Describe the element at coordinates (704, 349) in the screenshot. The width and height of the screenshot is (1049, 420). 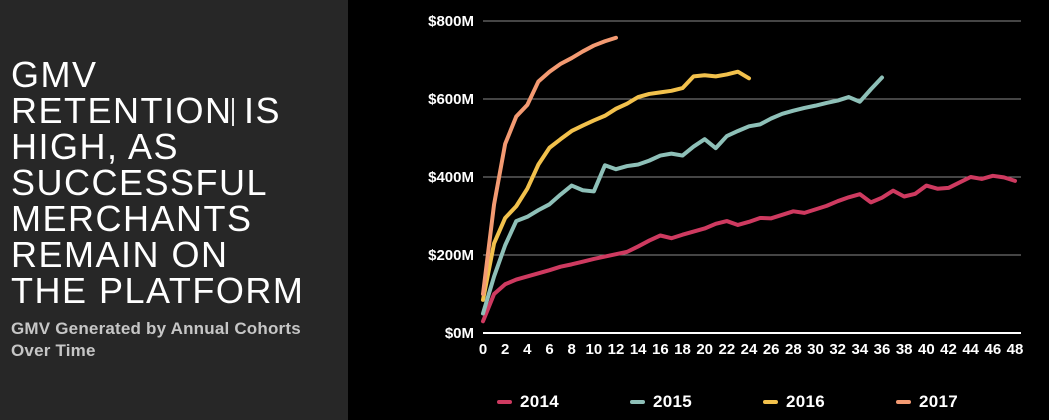
I see `x-tick-label: 20` at that location.